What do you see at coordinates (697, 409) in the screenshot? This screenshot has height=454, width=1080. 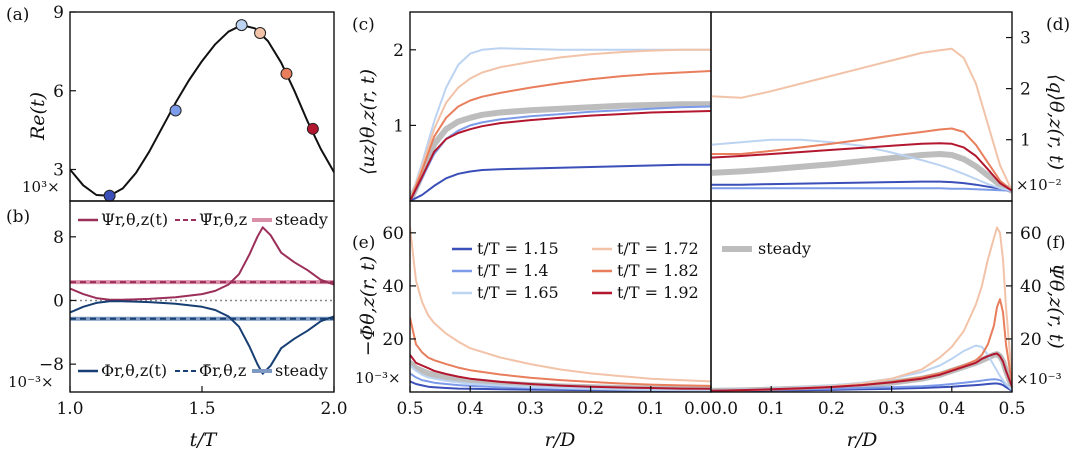 I see `xtick-label-e-5: 0.0` at bounding box center [697, 409].